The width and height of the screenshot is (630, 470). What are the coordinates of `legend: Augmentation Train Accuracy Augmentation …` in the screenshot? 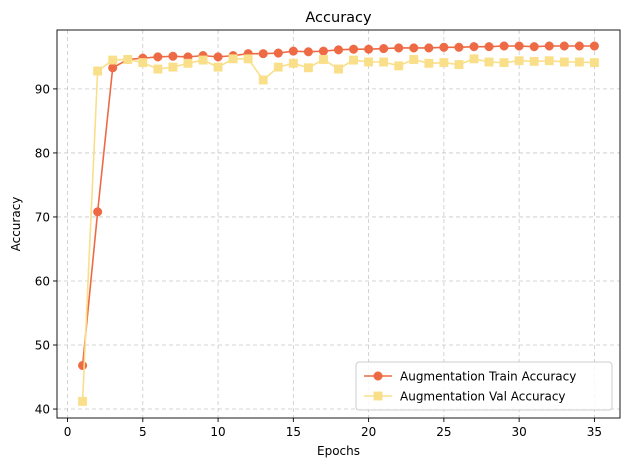 It's located at (484, 386).